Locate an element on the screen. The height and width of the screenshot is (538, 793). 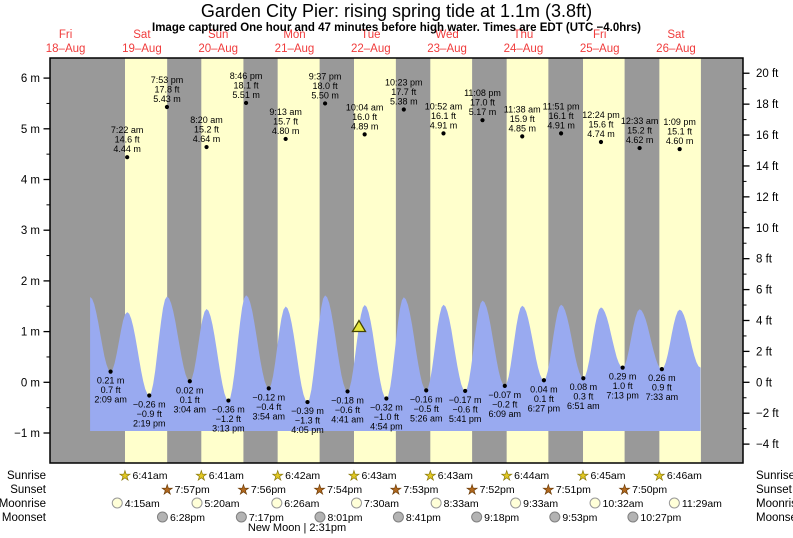
tide-annotation-text: 5.17 m is located at coordinates (483, 112).